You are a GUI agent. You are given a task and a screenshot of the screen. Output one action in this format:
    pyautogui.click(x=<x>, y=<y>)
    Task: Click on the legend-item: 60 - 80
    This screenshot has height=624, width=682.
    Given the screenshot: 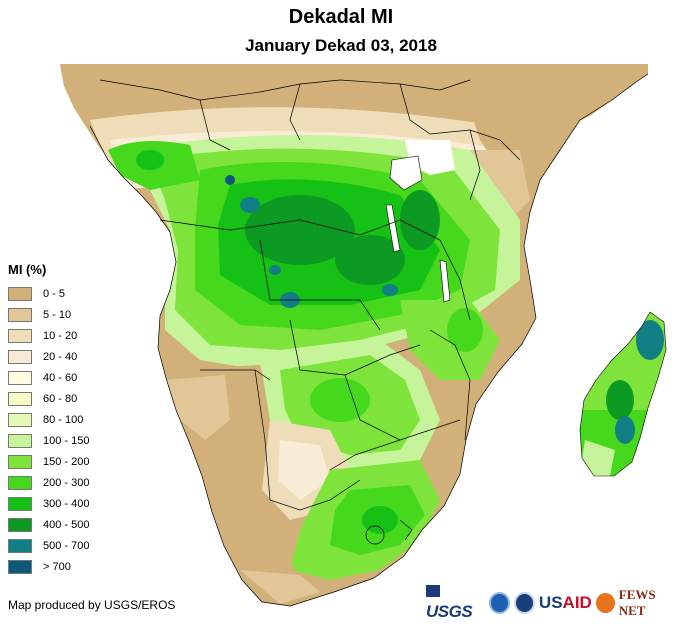 What is the action you would take?
    pyautogui.click(x=48, y=398)
    